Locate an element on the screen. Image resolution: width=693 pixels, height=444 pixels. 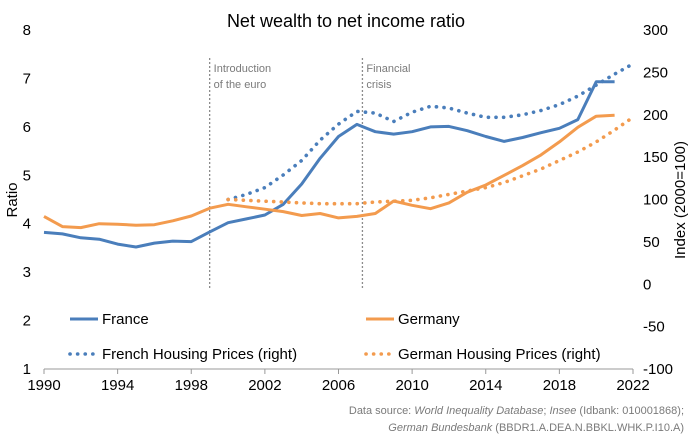
y-tick-label: 4 is located at coordinates (27, 224).